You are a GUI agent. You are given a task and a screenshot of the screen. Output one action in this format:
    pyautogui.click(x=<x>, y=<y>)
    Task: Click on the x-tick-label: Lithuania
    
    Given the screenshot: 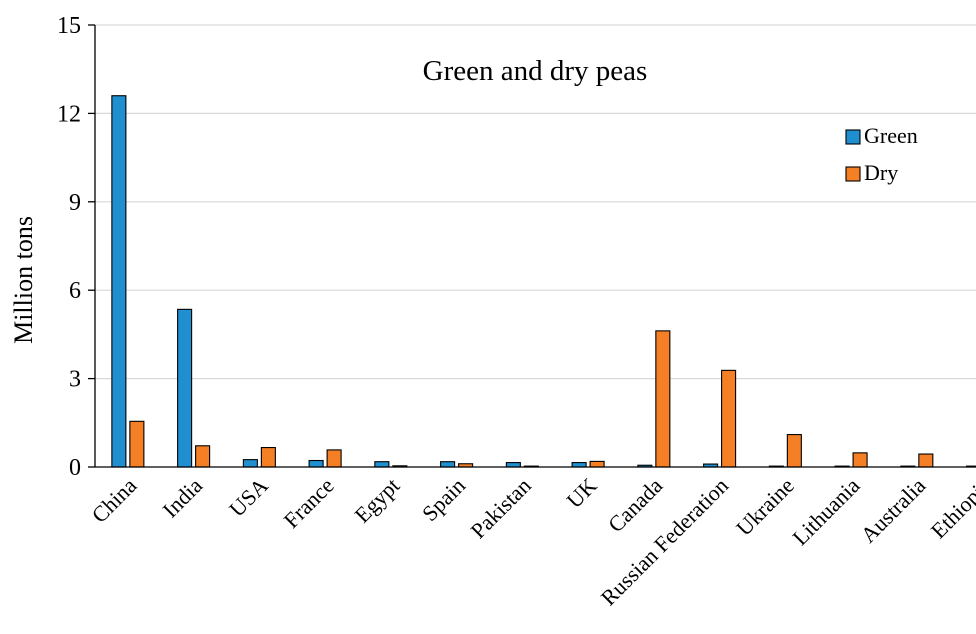 What is the action you would take?
    pyautogui.click(x=825, y=511)
    